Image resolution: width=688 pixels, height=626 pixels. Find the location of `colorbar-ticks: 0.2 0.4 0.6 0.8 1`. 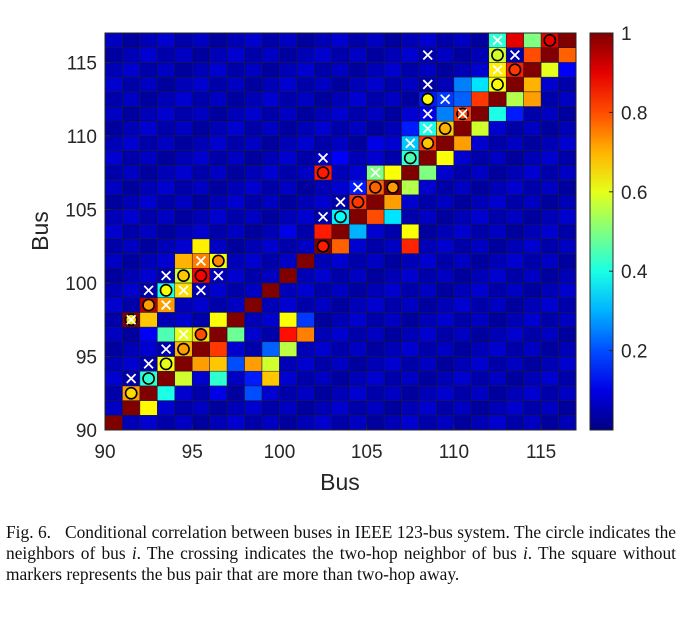

colorbar-ticks: 0.2 0.4 0.6 0.8 1 is located at coordinates (628, 193).